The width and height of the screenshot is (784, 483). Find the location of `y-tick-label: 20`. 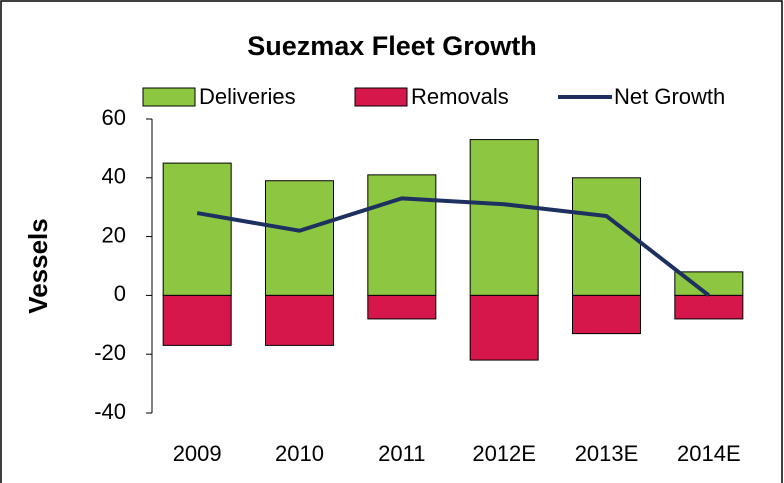

y-tick-label: 20 is located at coordinates (114, 234).